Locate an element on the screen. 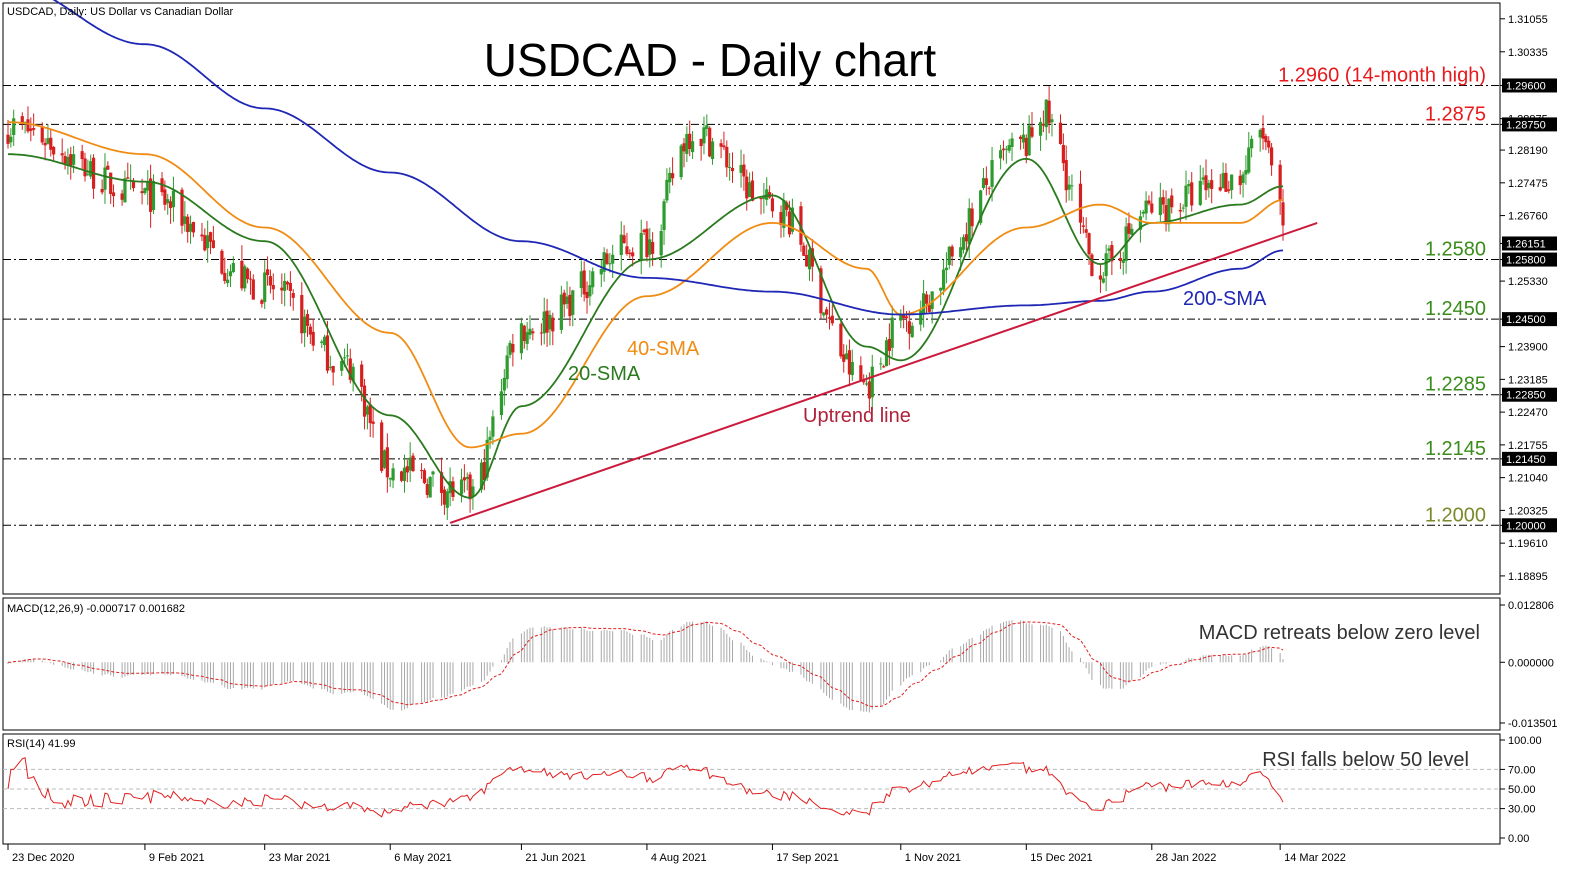 This screenshot has width=1584, height=882. time-tick-label: 23 Dec 2020 is located at coordinates (43, 858).